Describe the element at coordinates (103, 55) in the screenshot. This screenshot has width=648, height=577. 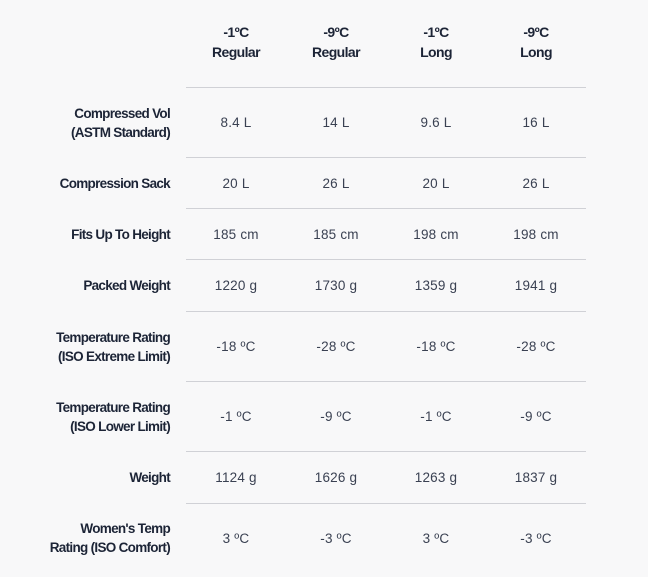
I see `header-empty` at that location.